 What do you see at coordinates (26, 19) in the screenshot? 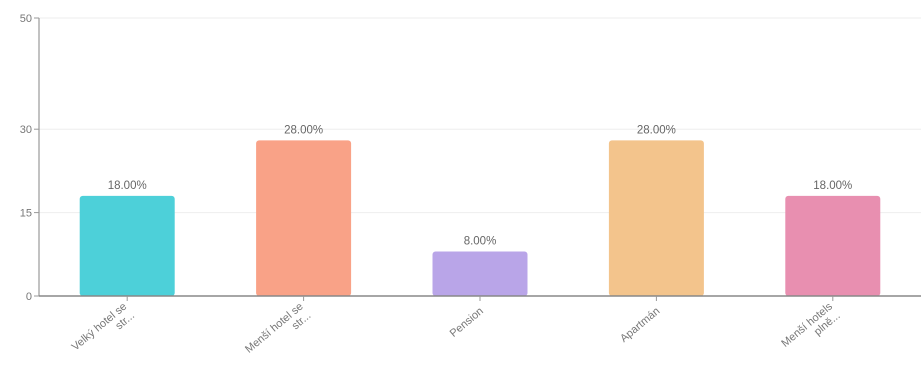
I see `y-tick-label: 50` at bounding box center [26, 19].